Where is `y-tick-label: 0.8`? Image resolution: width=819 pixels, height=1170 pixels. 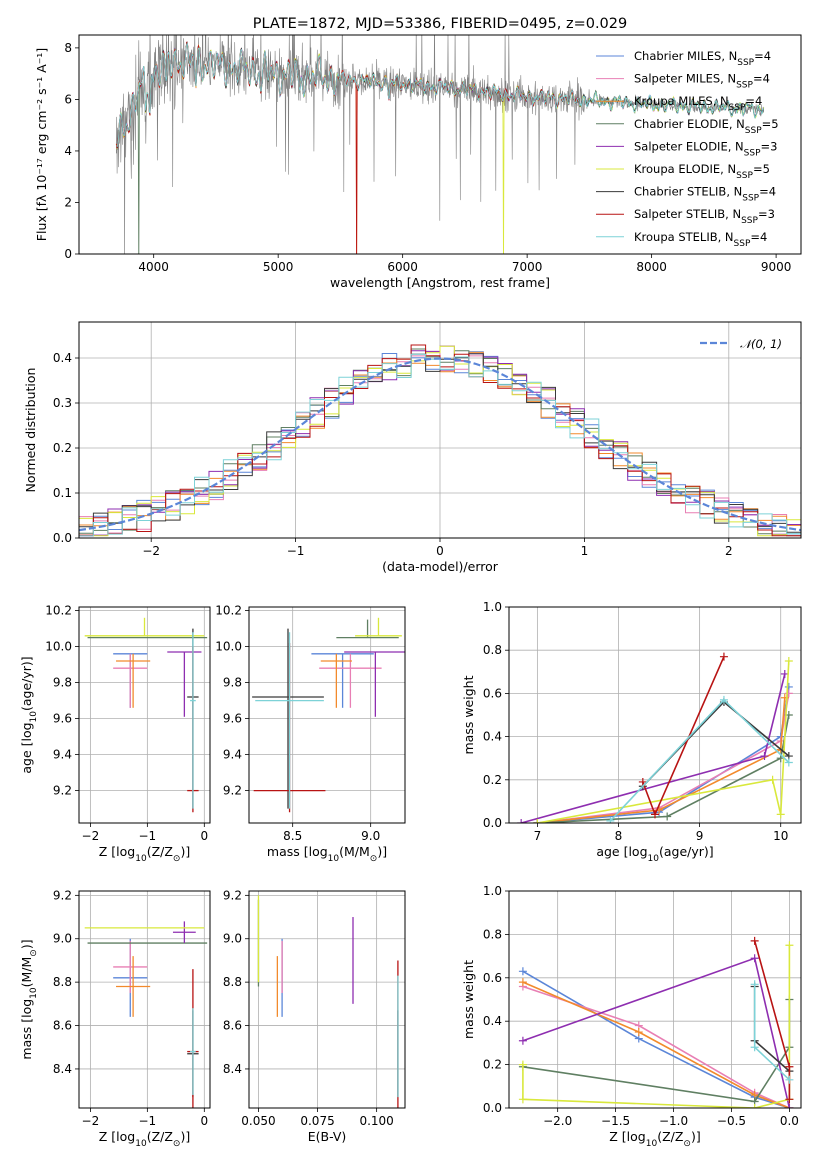
y-tick-label: 0.8 is located at coordinates (492, 934).